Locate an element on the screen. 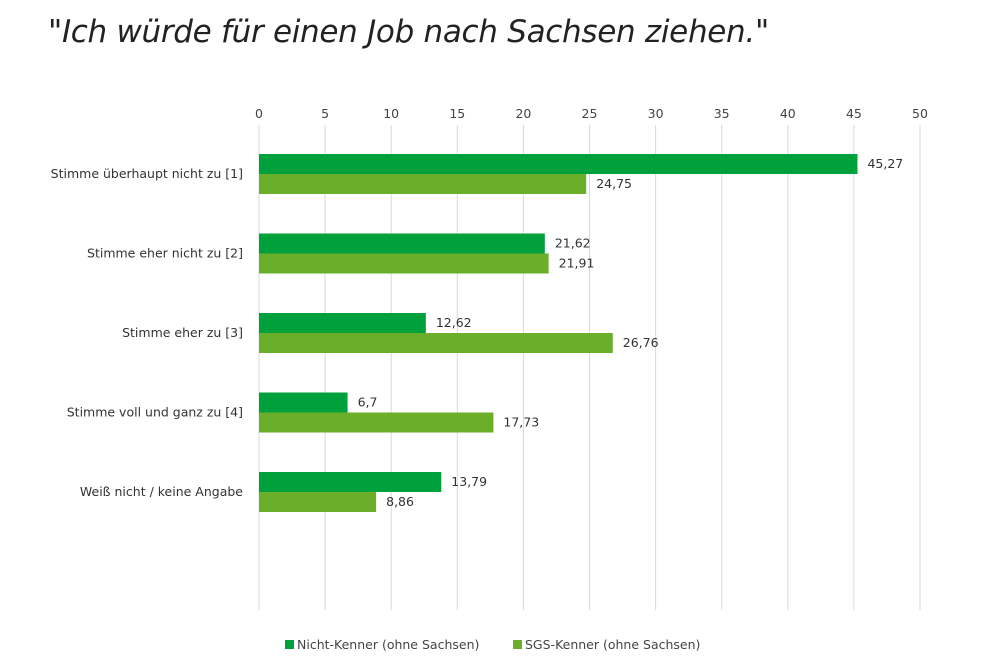  data-label: 21,62 is located at coordinates (573, 243).